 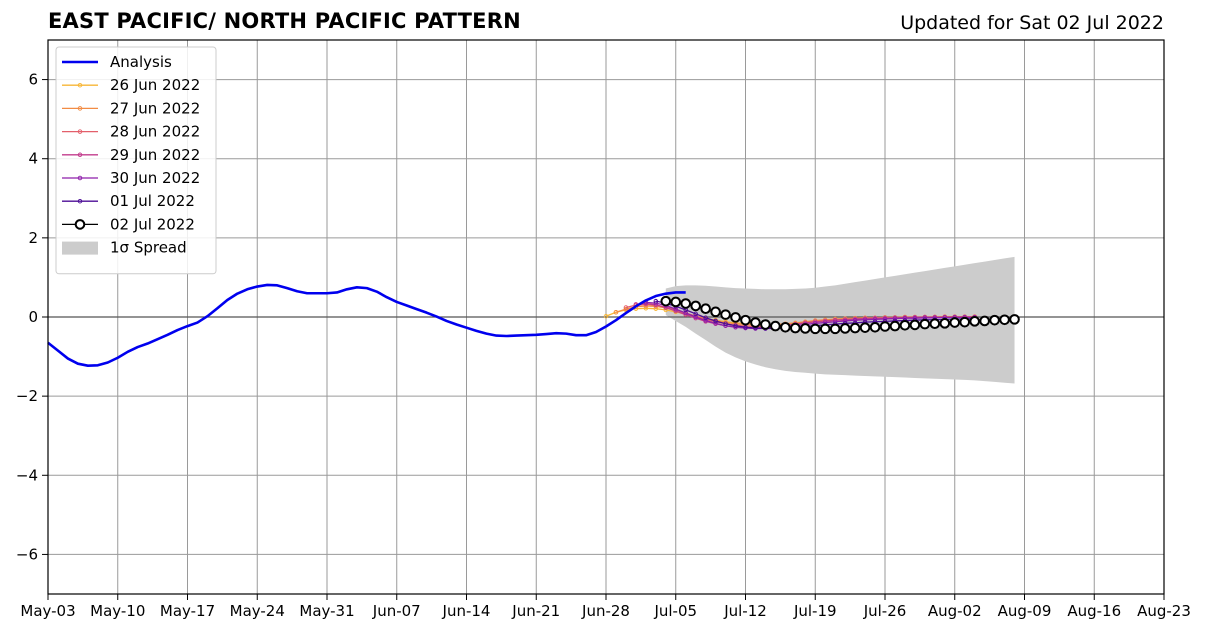 What do you see at coordinates (885, 611) in the screenshot?
I see `x-tick-label: Jul-26` at bounding box center [885, 611].